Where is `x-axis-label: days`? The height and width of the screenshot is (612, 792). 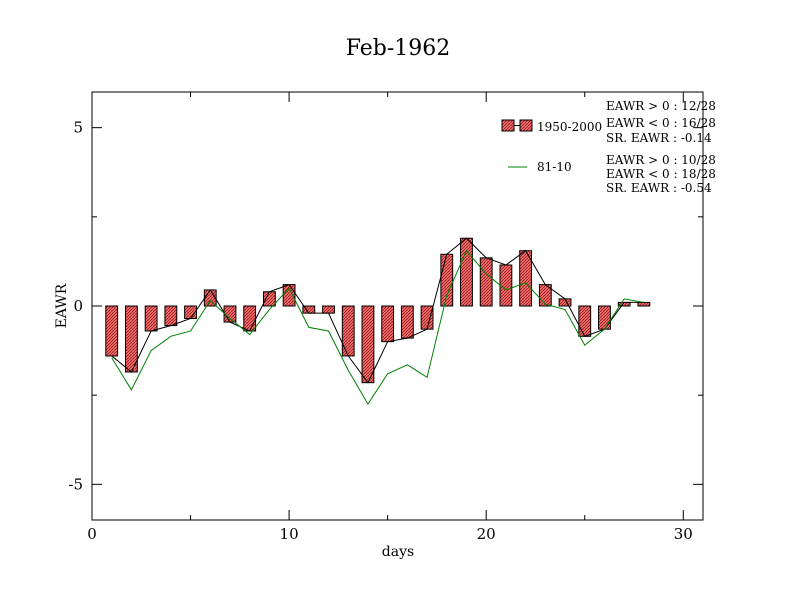
x-axis-label: days is located at coordinates (398, 552).